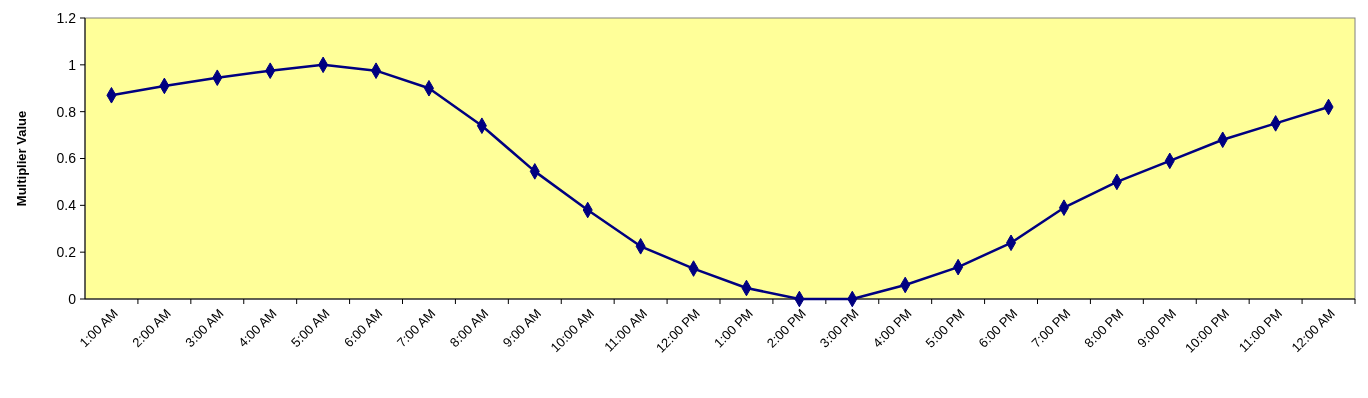 The image size is (1368, 398). What do you see at coordinates (21, 158) in the screenshot?
I see `y-axis-title: Multiplier Value` at bounding box center [21, 158].